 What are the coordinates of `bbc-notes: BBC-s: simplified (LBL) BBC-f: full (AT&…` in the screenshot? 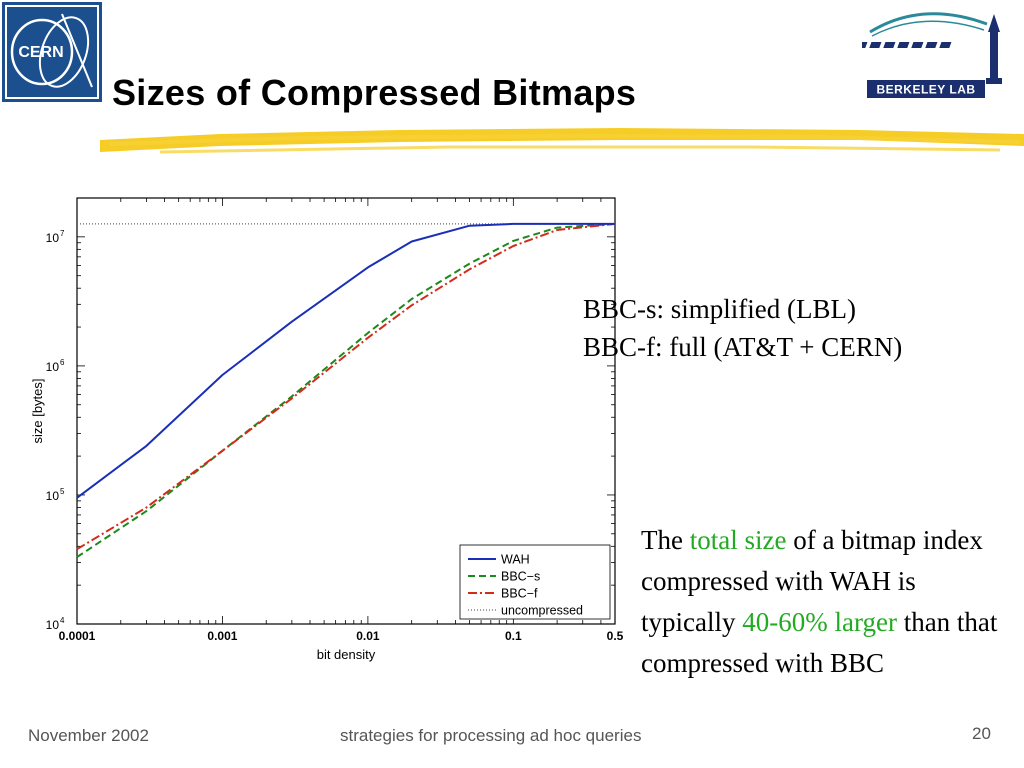 It's located at (742, 328).